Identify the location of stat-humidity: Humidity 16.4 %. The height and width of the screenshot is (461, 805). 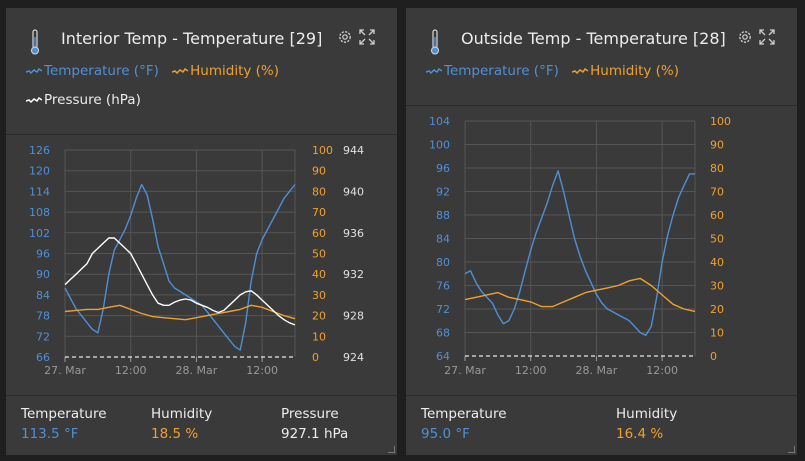
(646, 424).